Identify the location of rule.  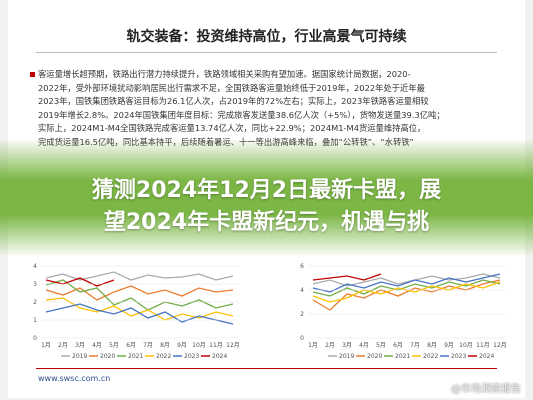
(266, 52).